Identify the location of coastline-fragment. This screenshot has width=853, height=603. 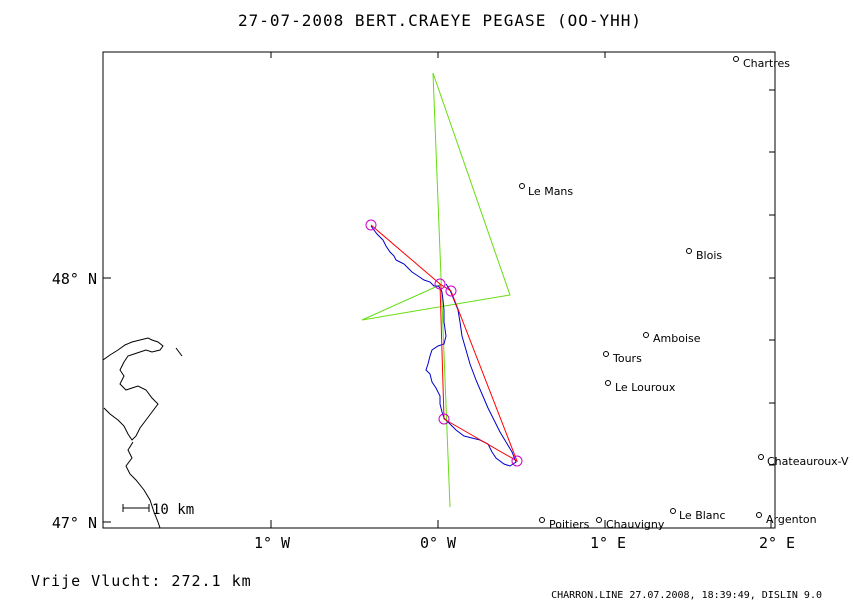
(179, 352).